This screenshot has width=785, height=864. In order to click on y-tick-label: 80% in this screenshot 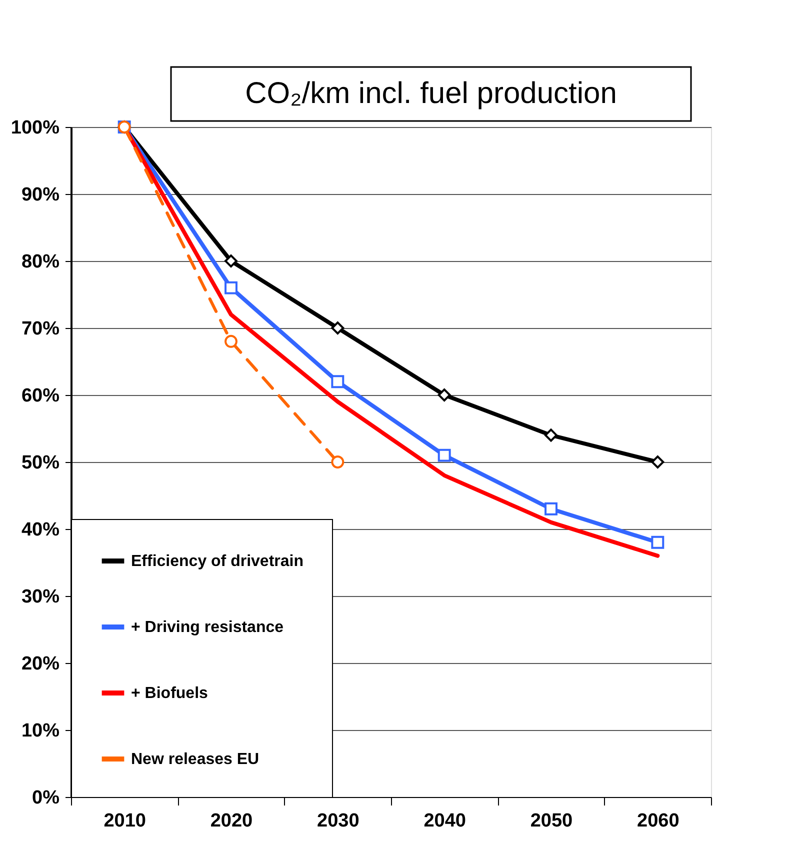, I will do `click(40, 262)`.